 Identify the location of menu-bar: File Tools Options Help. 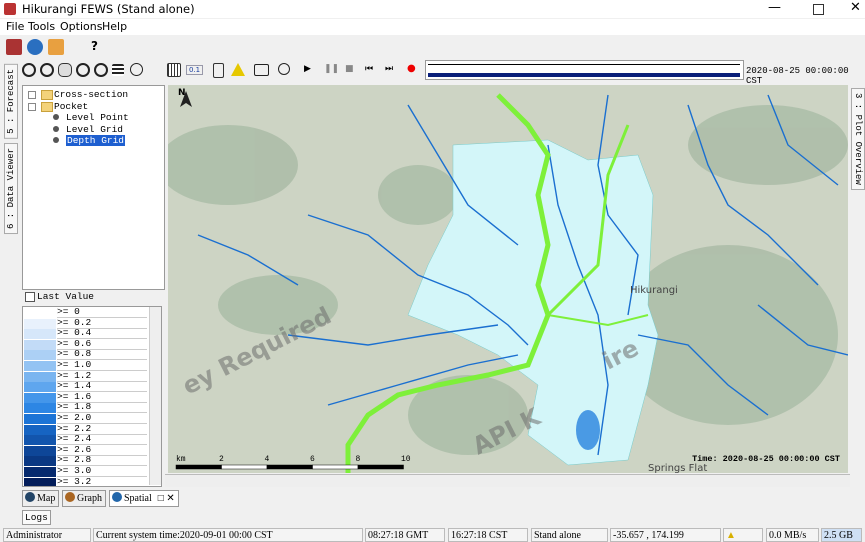
(432, 27).